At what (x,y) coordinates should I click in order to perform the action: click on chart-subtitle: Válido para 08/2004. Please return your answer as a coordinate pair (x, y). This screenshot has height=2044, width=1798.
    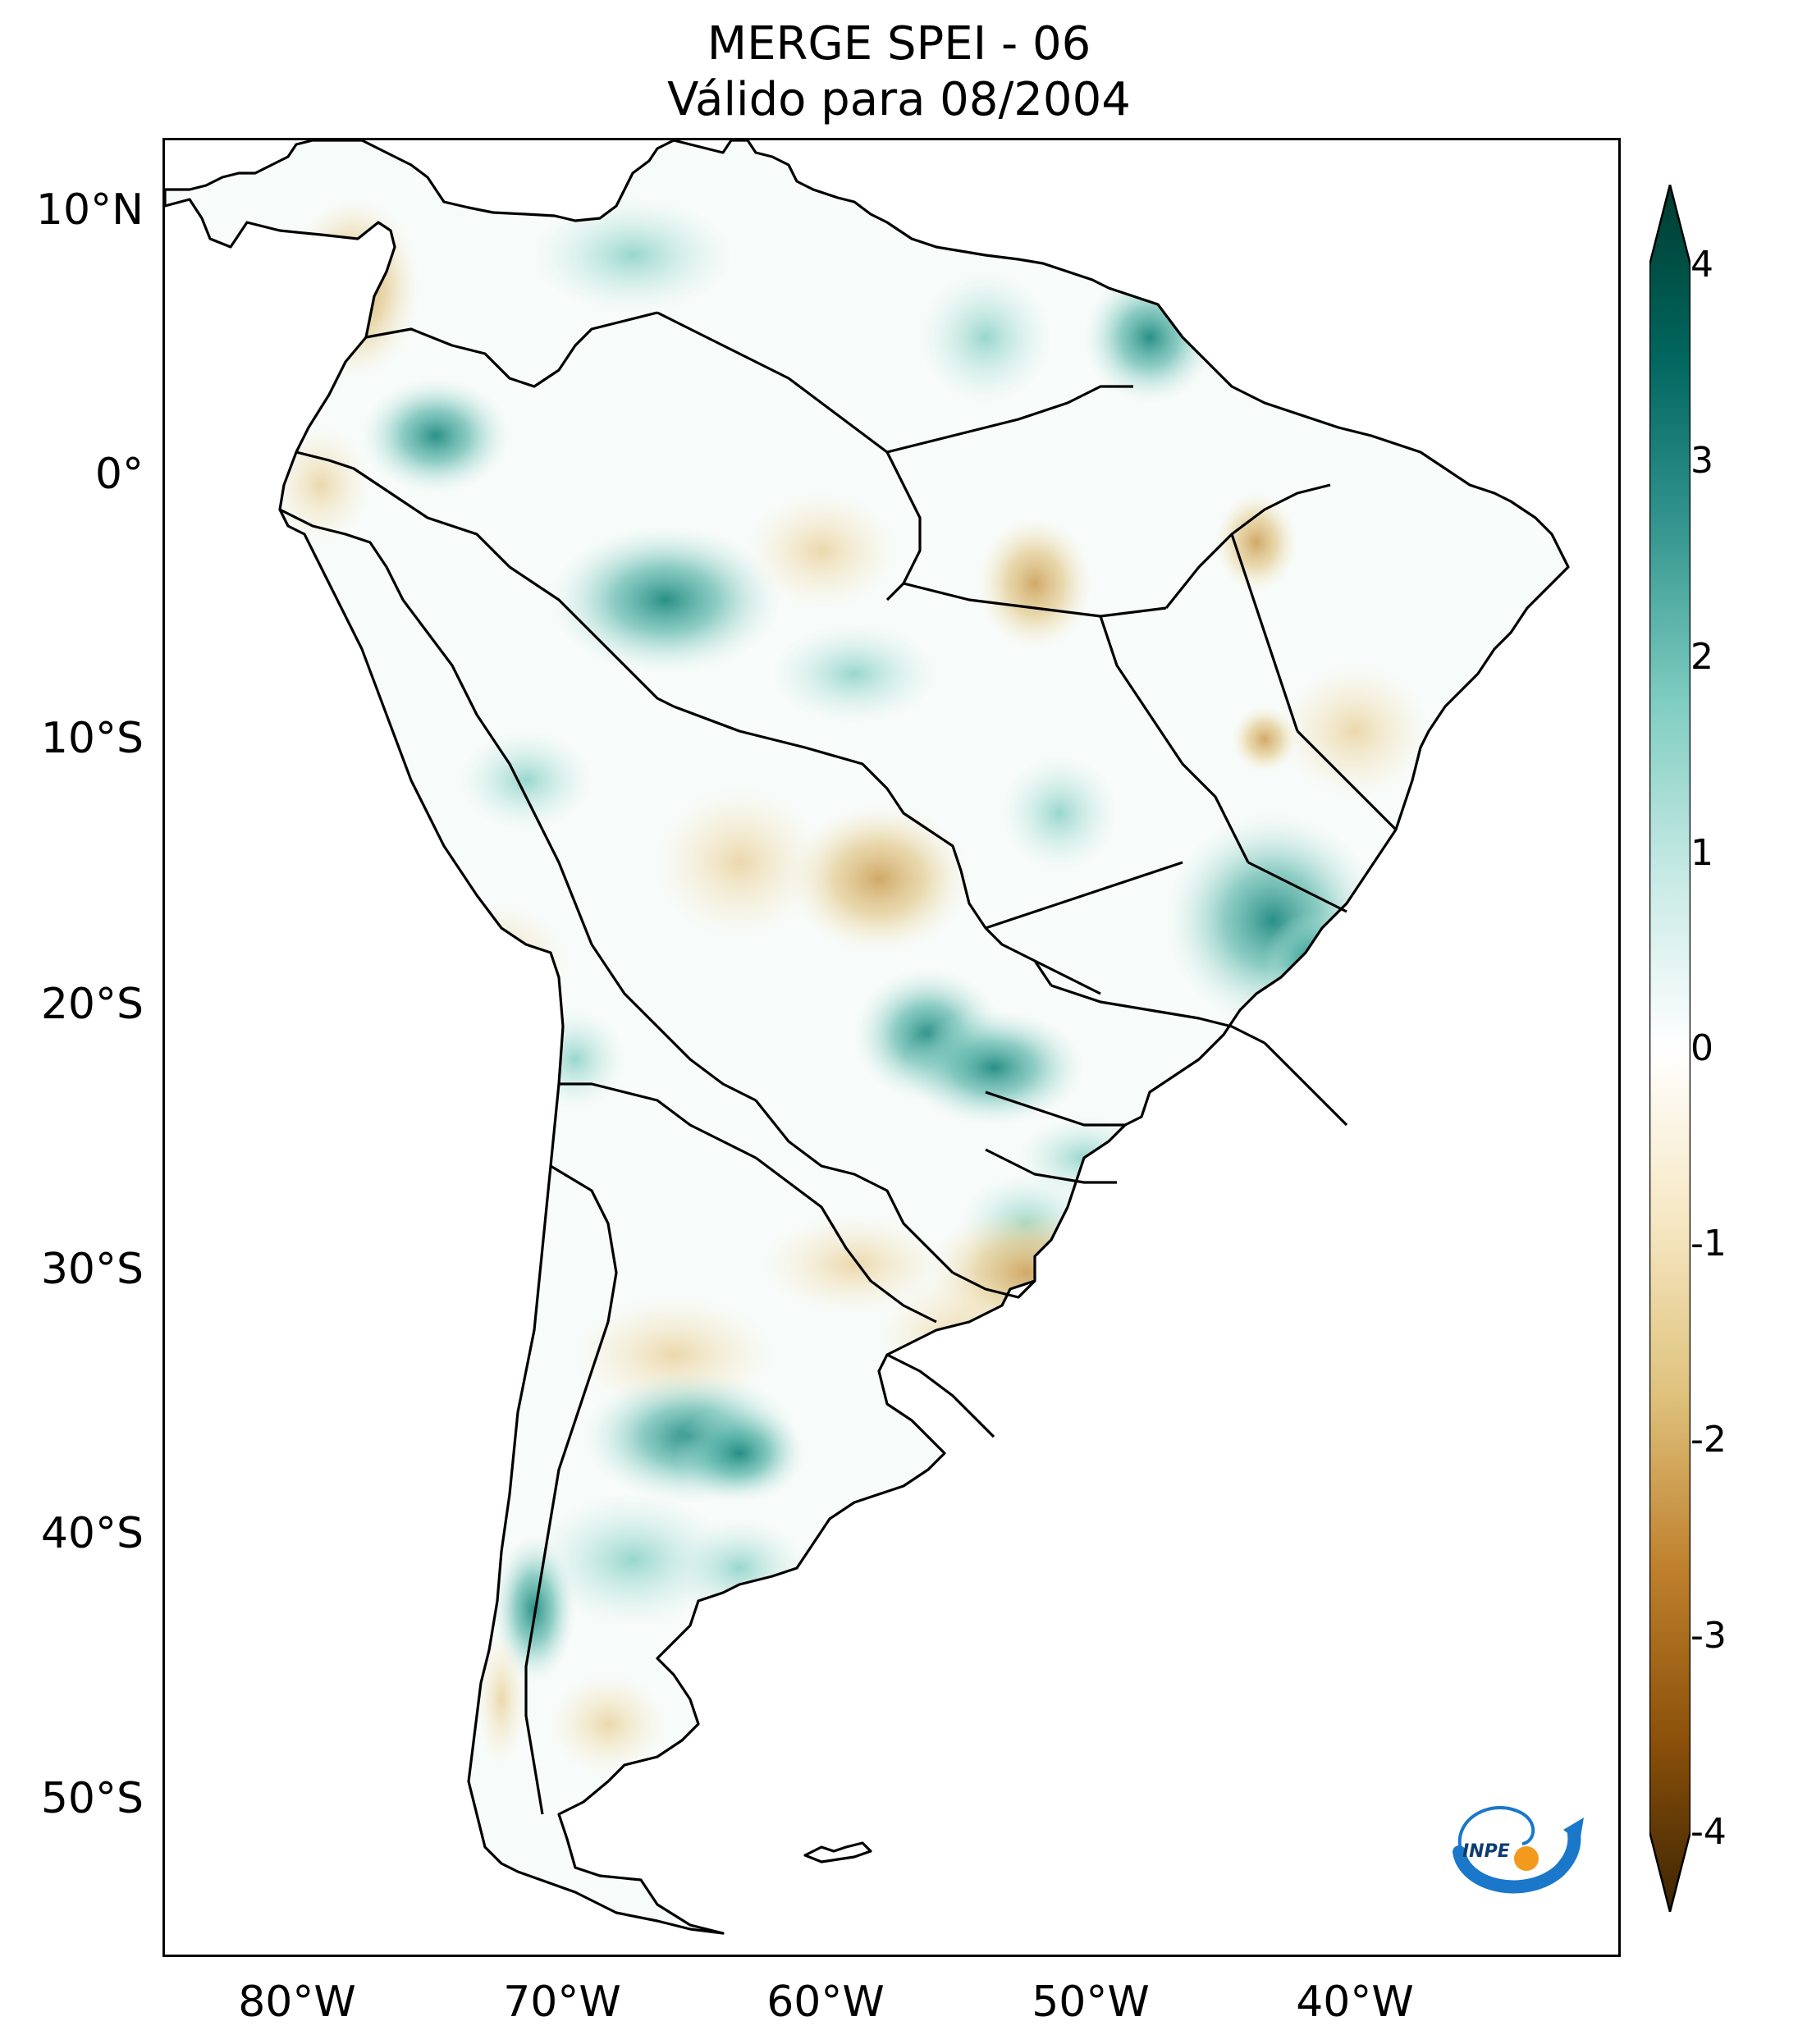
    Looking at the image, I should click on (899, 99).